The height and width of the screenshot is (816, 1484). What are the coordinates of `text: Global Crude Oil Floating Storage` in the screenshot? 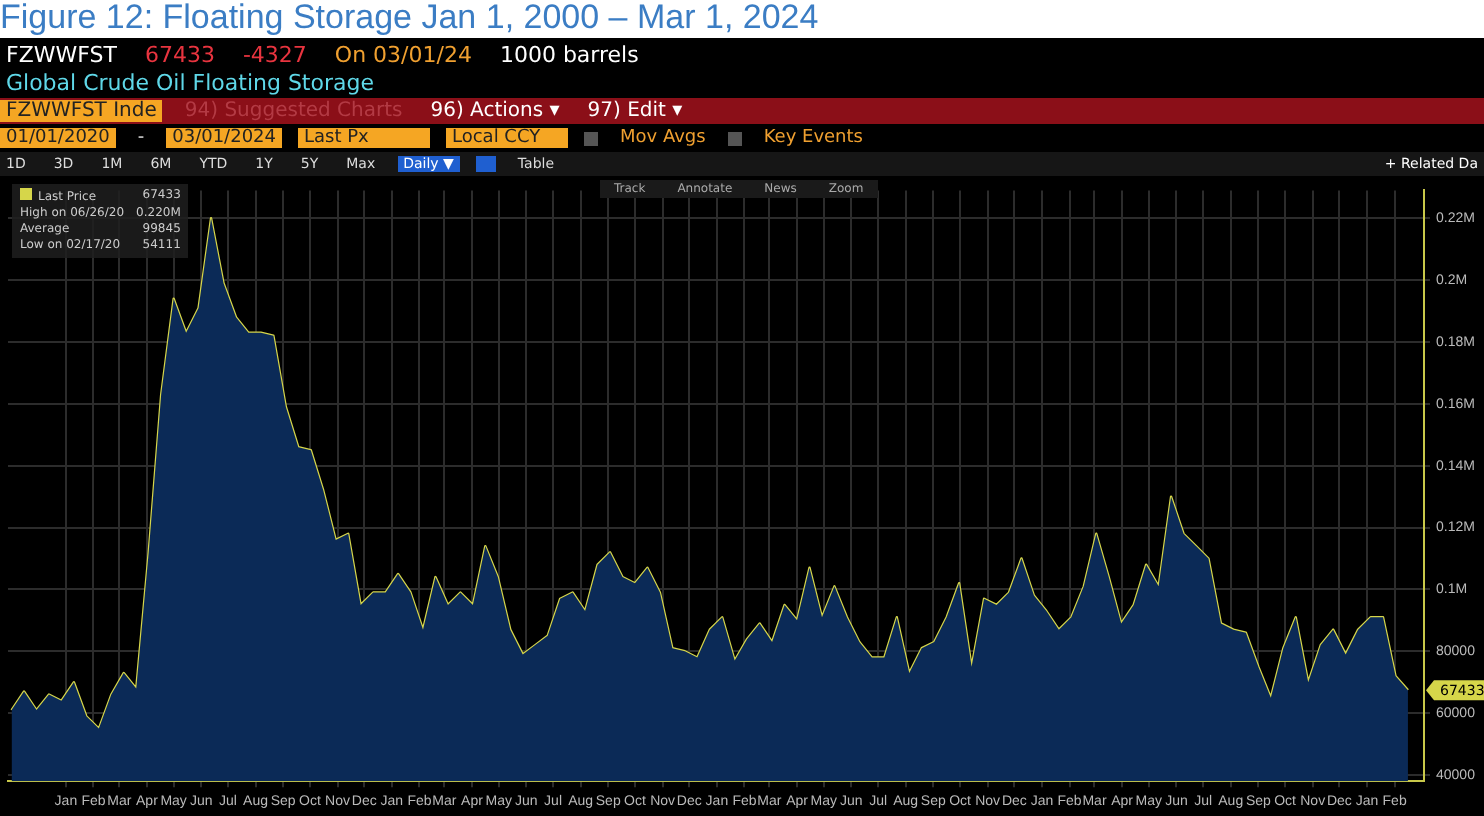 It's located at (190, 82).